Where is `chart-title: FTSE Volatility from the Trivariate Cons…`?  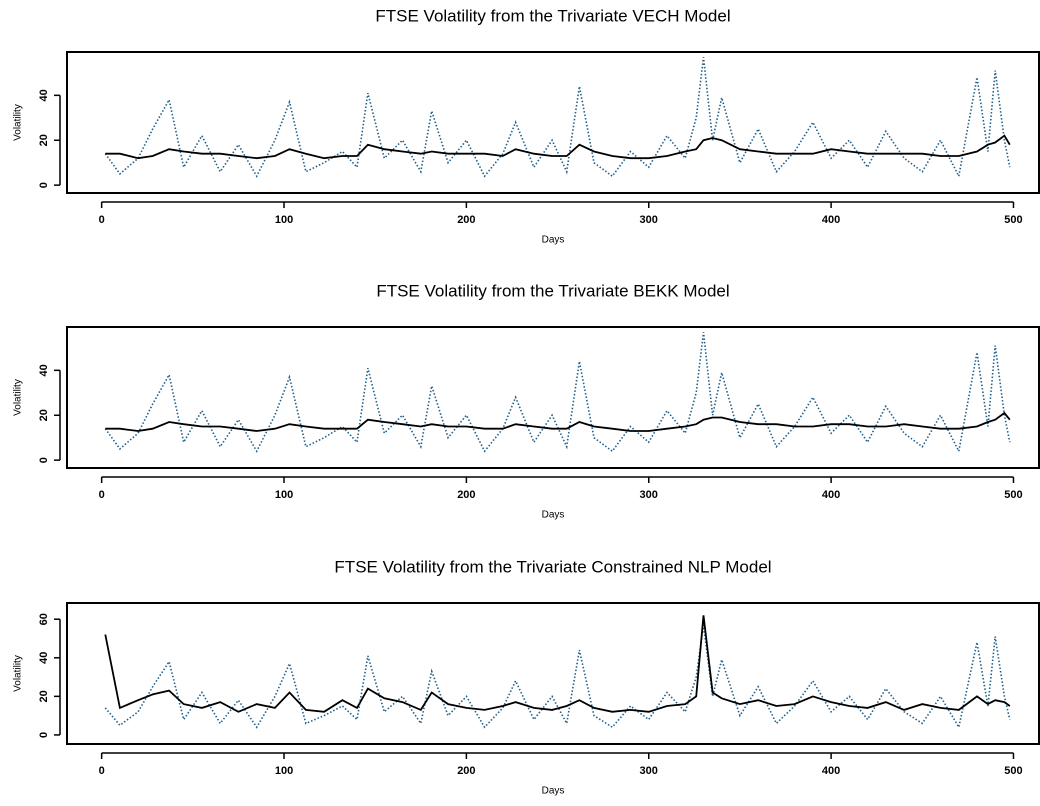
chart-title: FTSE Volatility from the Trivariate Cons… is located at coordinates (552, 566).